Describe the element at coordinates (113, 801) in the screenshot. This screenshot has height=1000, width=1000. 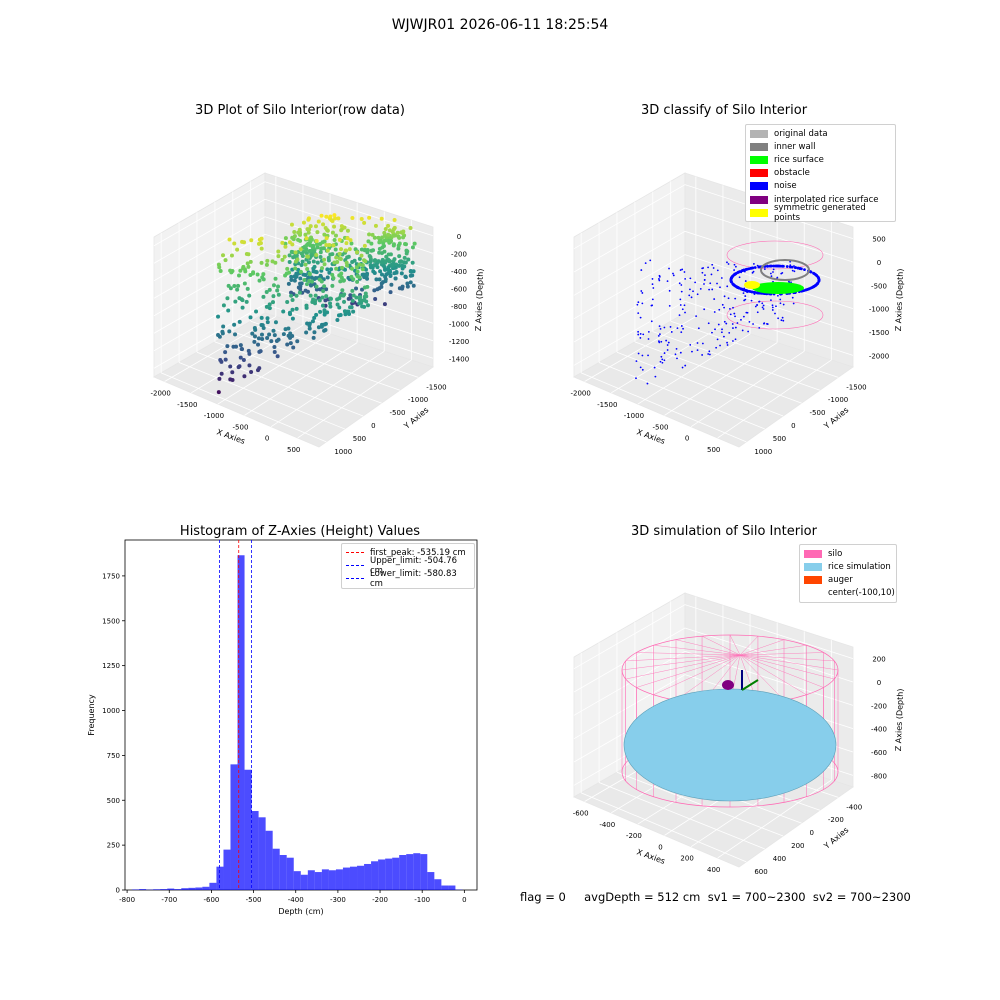
I see `hist-y-tick: 500` at that location.